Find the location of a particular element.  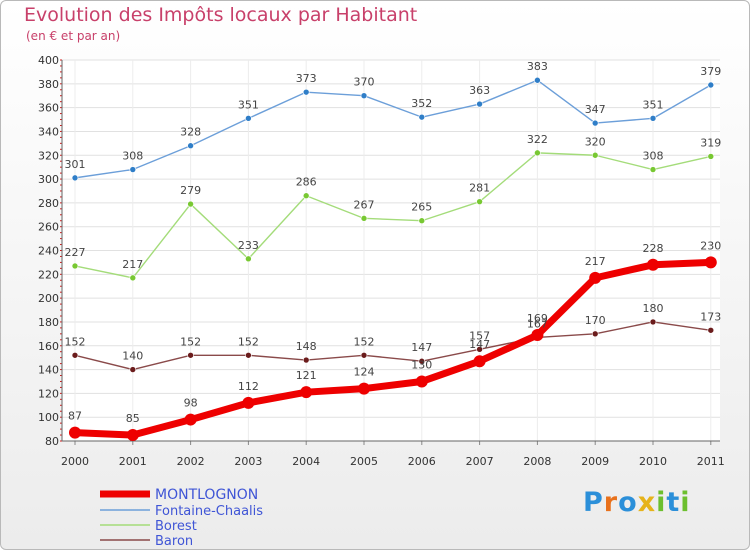

x-tick-2010: 2010 is located at coordinates (653, 461).